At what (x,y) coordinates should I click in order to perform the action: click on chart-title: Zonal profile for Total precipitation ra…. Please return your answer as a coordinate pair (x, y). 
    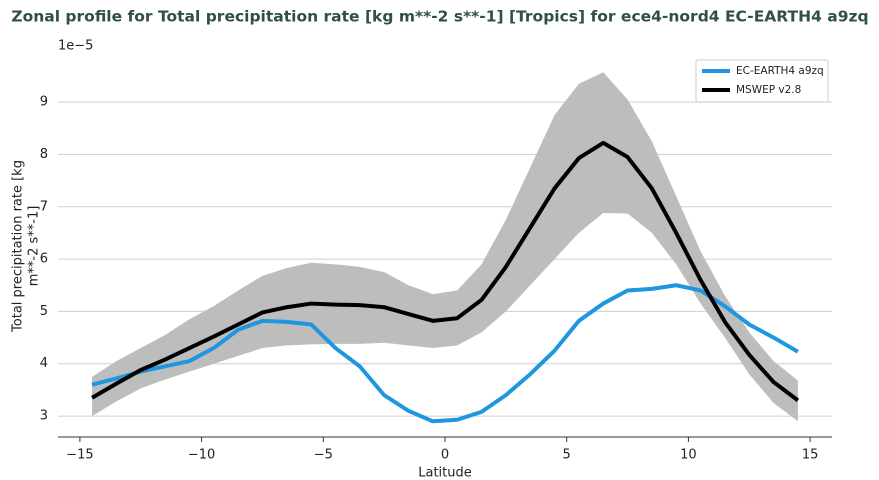
    Looking at the image, I should click on (439, 17).